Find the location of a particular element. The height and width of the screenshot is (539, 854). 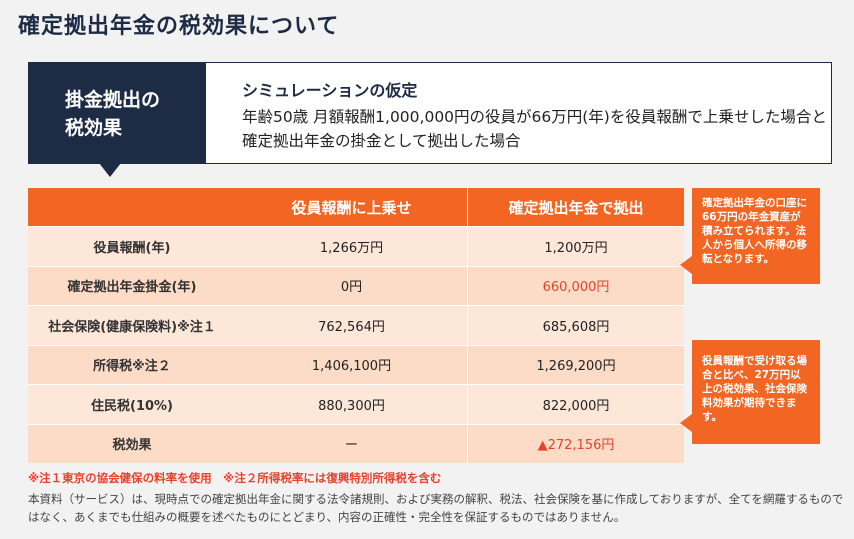

simulation-tag-line2: 税効果 is located at coordinates (94, 128).